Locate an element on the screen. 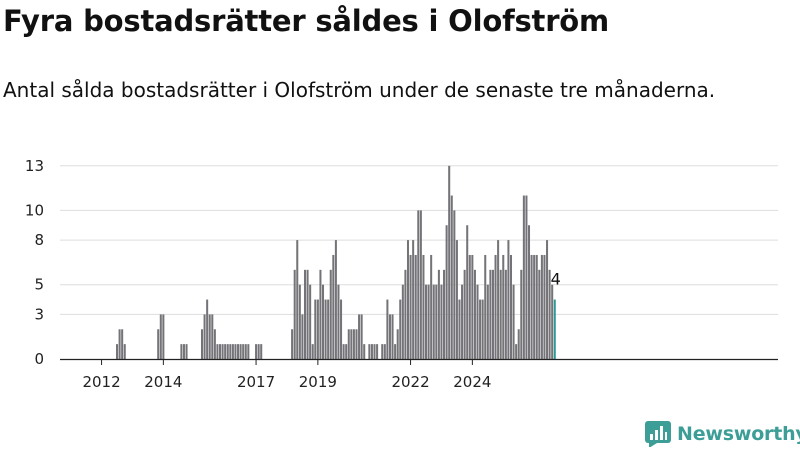  chart-title: Fyra bostadsrätter såldes i Olofström is located at coordinates (306, 21).